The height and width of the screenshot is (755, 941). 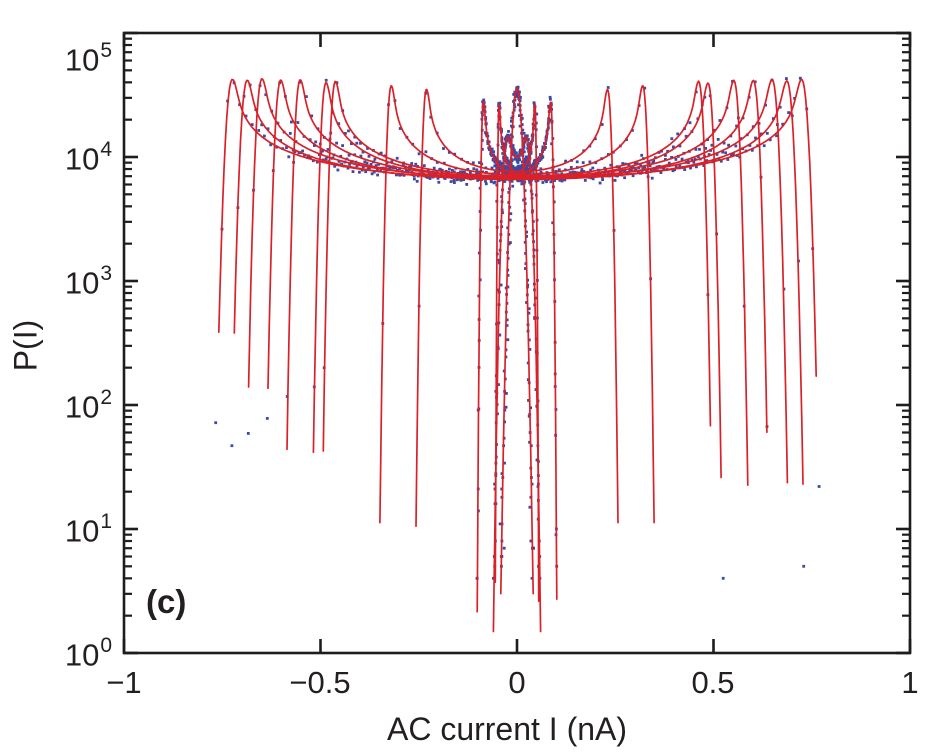 What do you see at coordinates (88, 529) in the screenshot?
I see `y-tick-label: 101` at bounding box center [88, 529].